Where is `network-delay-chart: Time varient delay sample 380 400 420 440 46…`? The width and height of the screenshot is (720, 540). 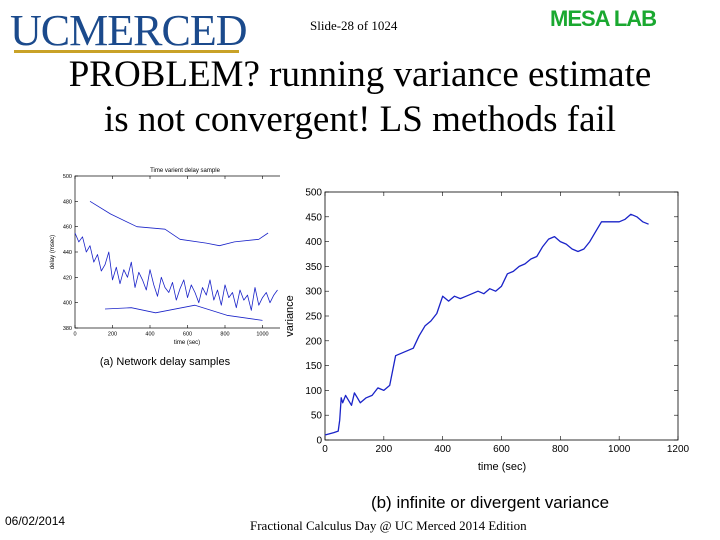
network-delay-chart: Time varient delay sample 380 400 420 440 46… is located at coordinates (165, 268).